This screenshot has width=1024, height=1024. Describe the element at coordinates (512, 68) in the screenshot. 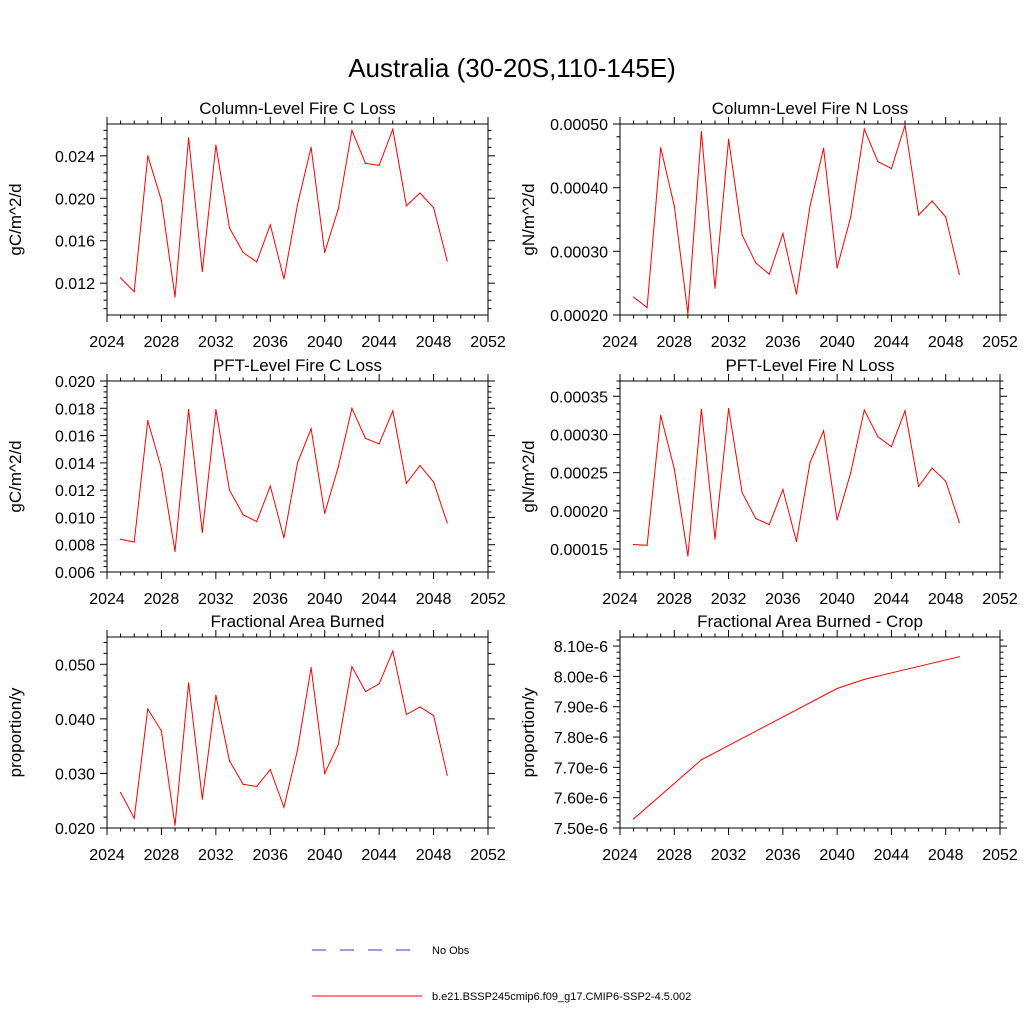

I see `page-title: Australia (30-20S,110-145E)` at that location.